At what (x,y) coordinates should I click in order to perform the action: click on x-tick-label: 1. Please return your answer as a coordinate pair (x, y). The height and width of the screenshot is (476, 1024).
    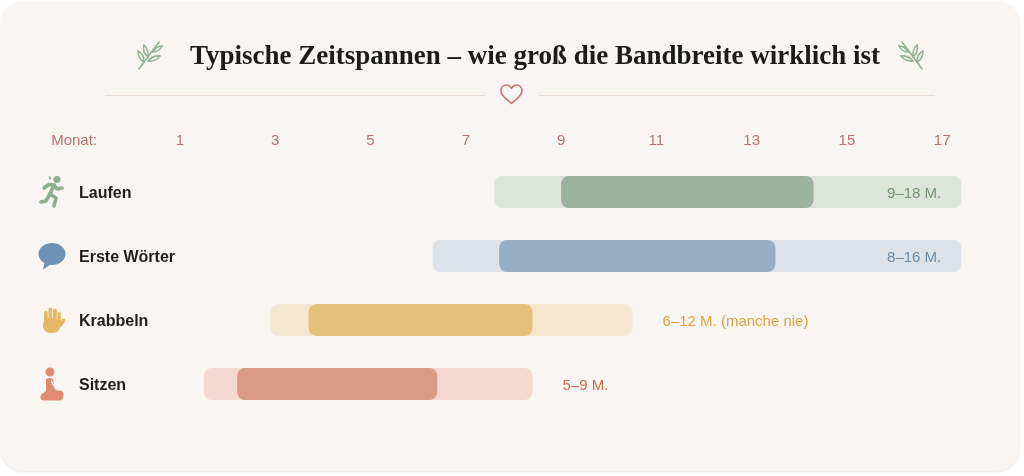
    Looking at the image, I should click on (180, 139).